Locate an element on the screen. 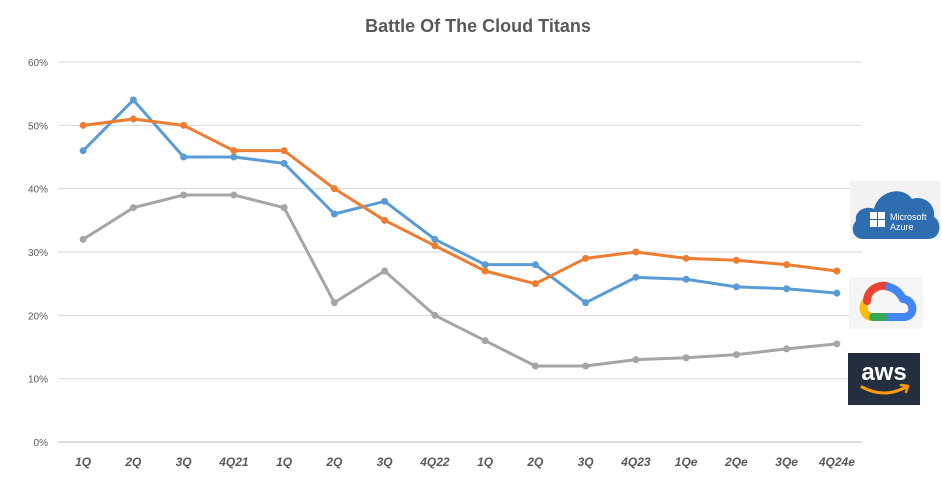  y-tick-label: 50% is located at coordinates (38, 126).